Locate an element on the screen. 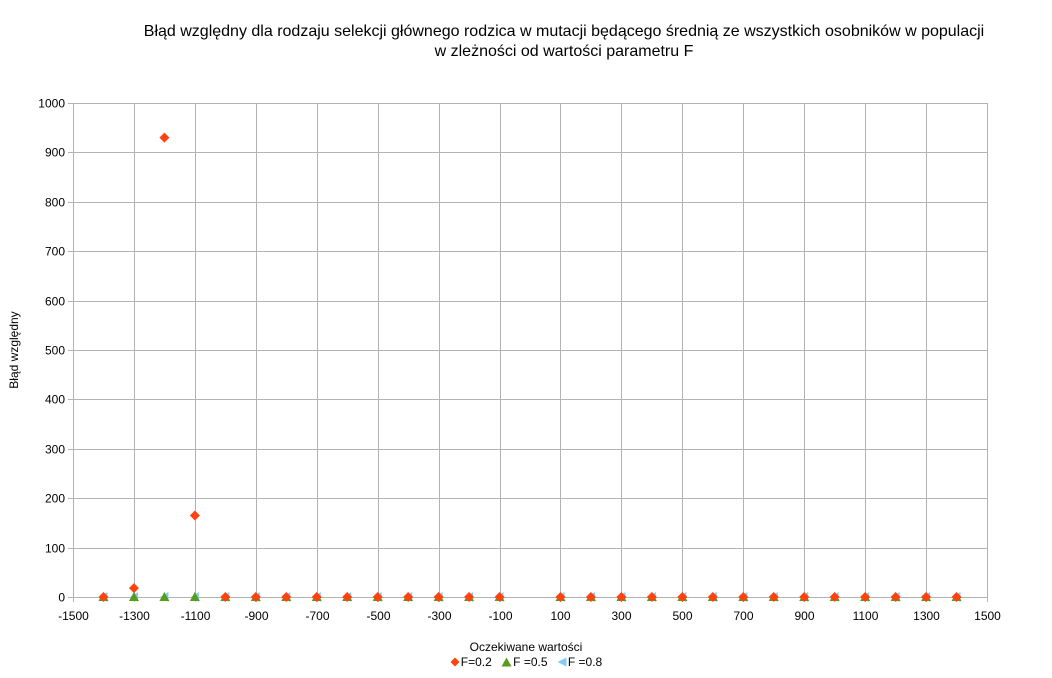 Image resolution: width=1052 pixels, height=678 pixels. x-tick-label: -300 is located at coordinates (439, 616).